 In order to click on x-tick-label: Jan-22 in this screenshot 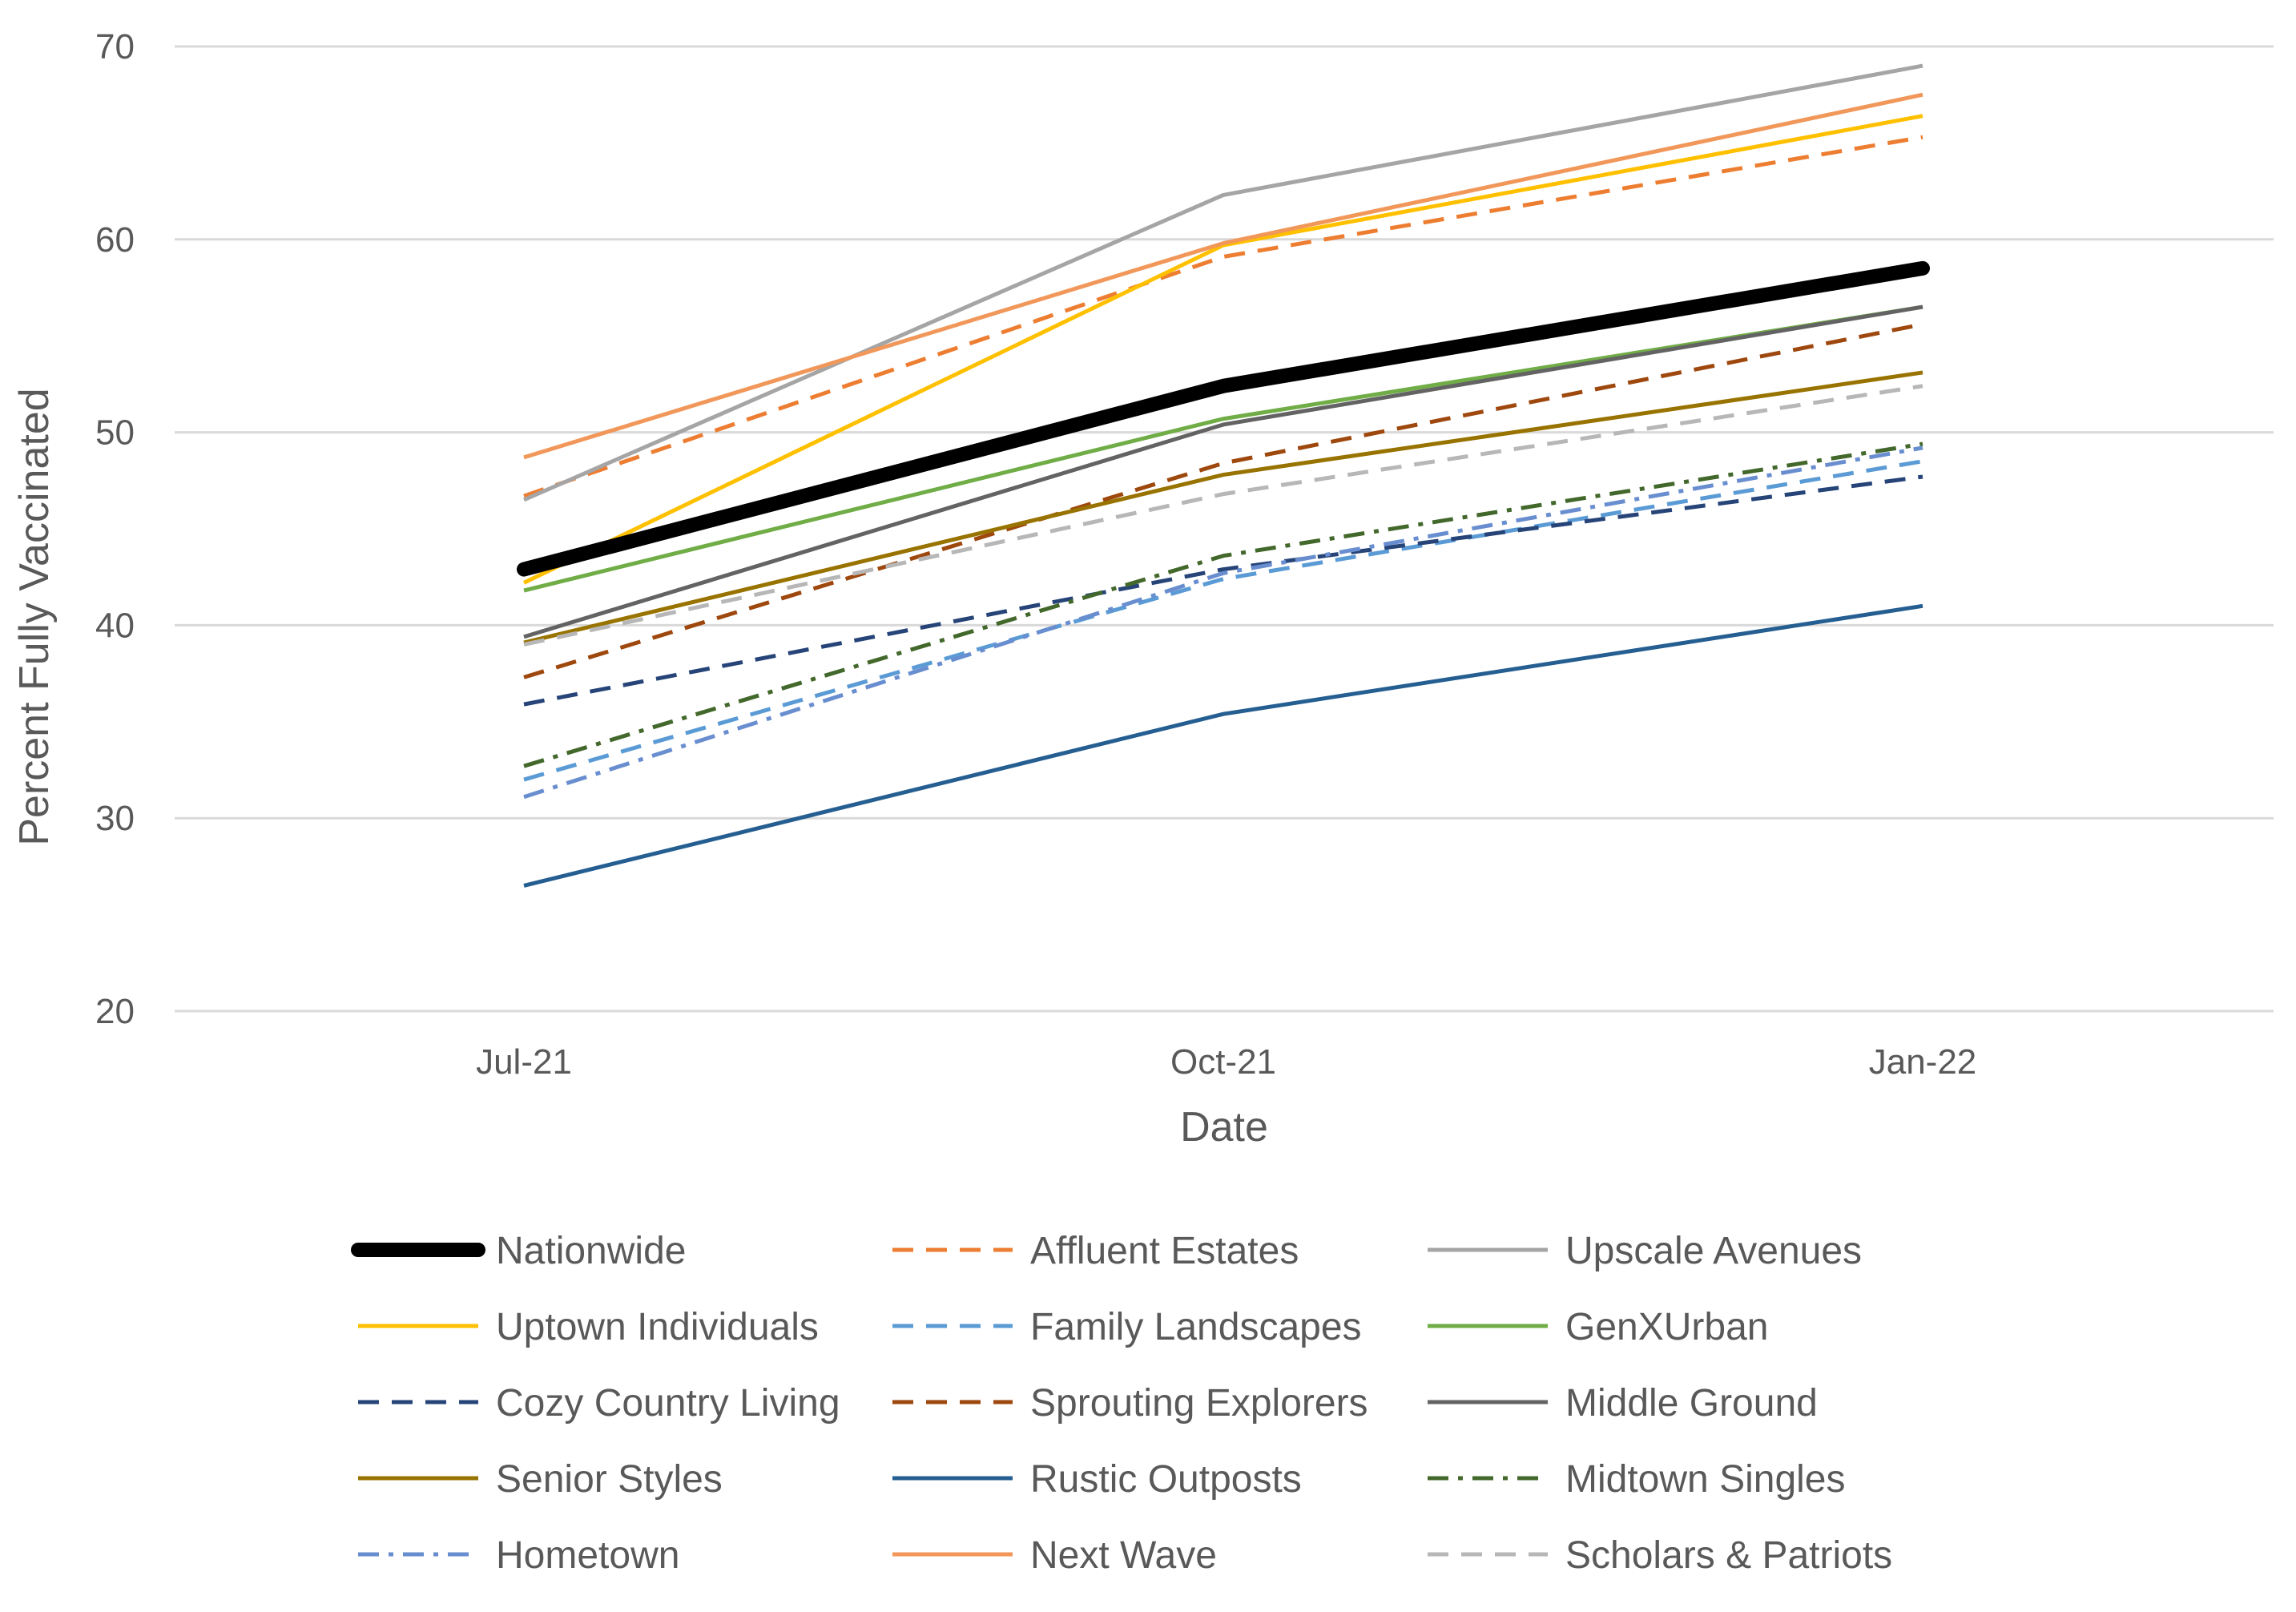, I will do `click(1923, 1062)`.